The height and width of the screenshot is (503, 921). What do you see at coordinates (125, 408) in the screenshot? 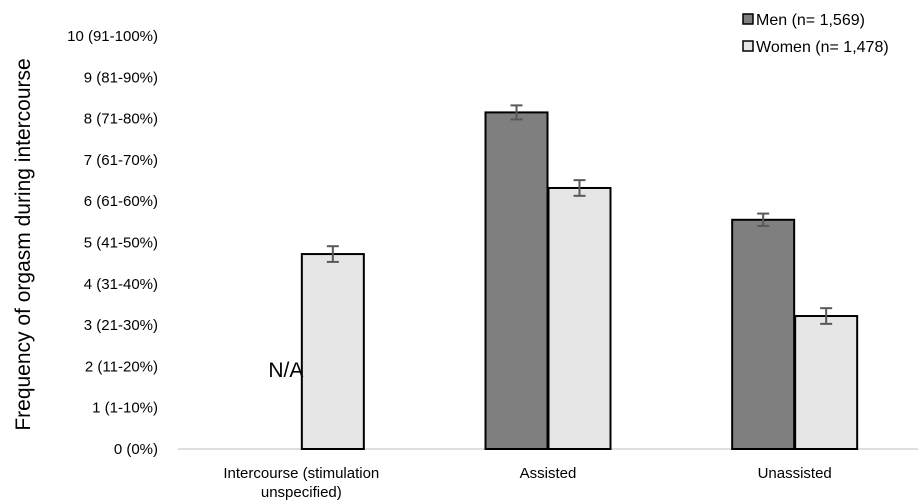
I see `y-tick-label: 1 (1-10%)` at bounding box center [125, 408].